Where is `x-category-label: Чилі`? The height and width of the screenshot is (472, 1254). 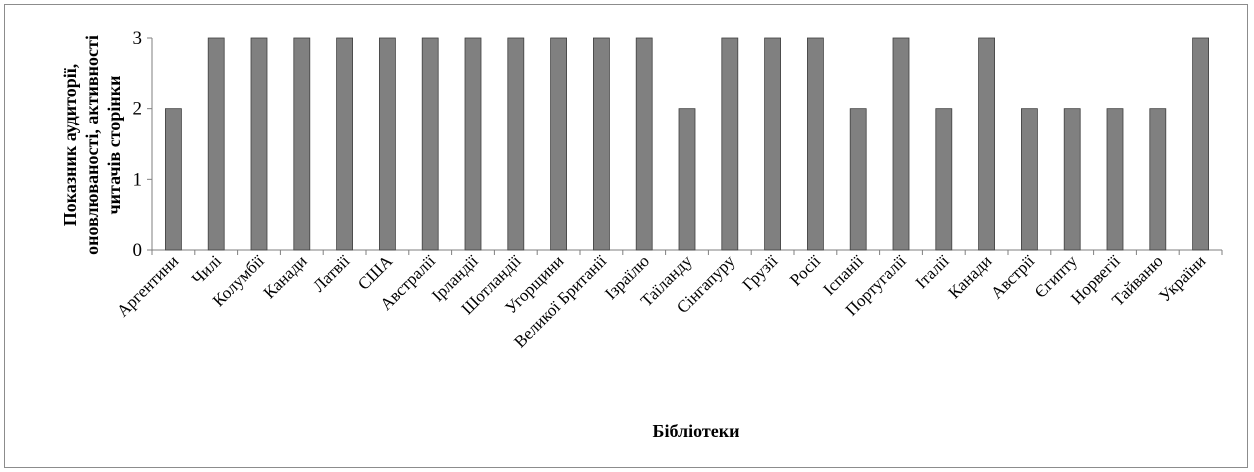
x-category-label: Чилі is located at coordinates (206, 269).